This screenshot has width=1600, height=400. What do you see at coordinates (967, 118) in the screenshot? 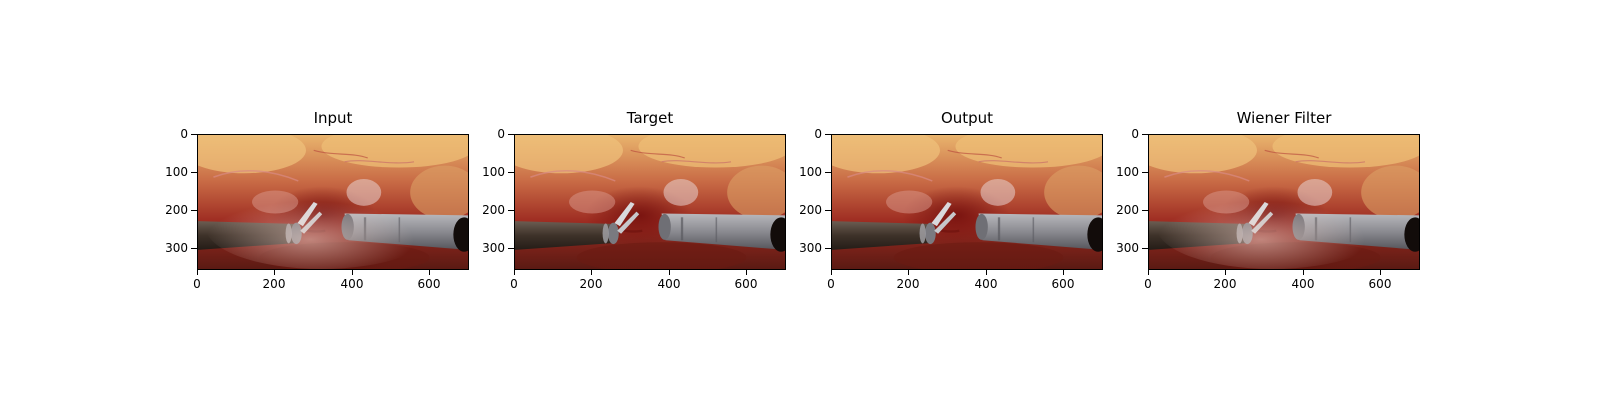
I see `subplot-title: Output` at bounding box center [967, 118].